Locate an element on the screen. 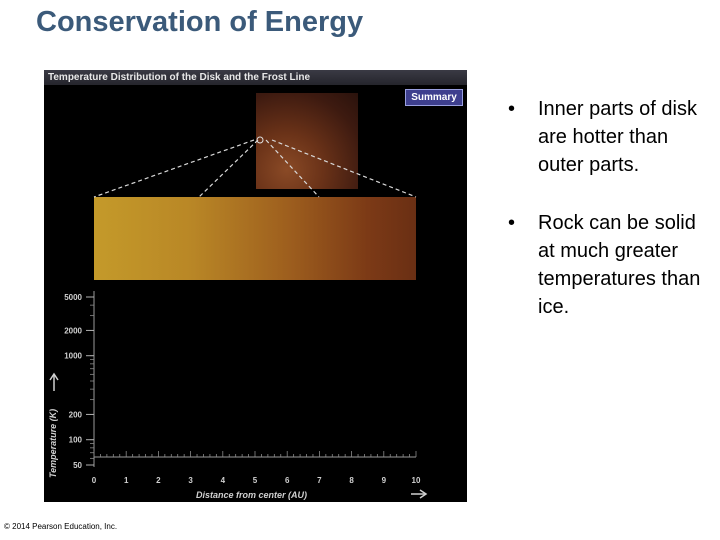 The image size is (720, 540). y-axis-arrow-icon is located at coordinates (54, 381).